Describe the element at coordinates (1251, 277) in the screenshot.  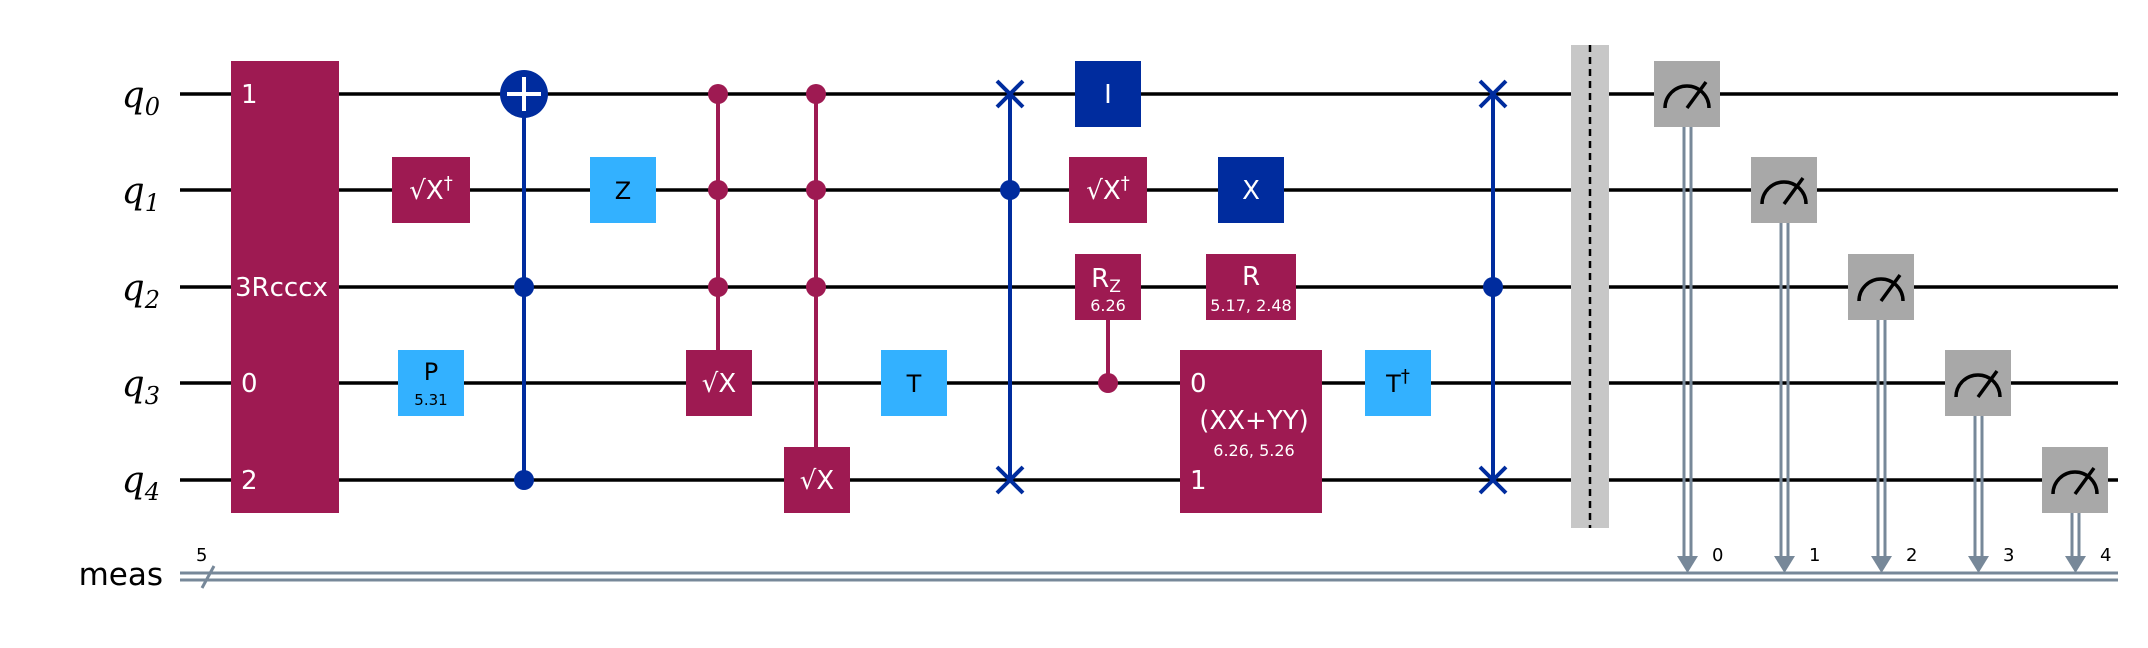
I see `gate-r-q2-label: R` at that location.